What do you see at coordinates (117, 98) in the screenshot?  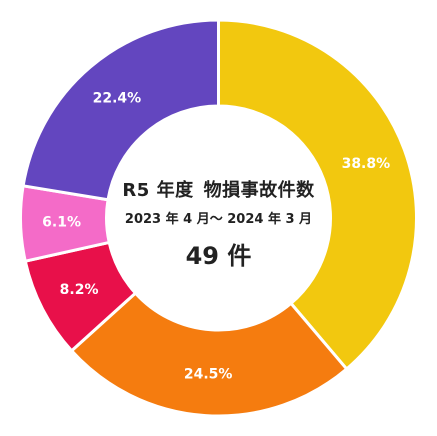 I see `slice-label-4: 22.4%` at bounding box center [117, 98].